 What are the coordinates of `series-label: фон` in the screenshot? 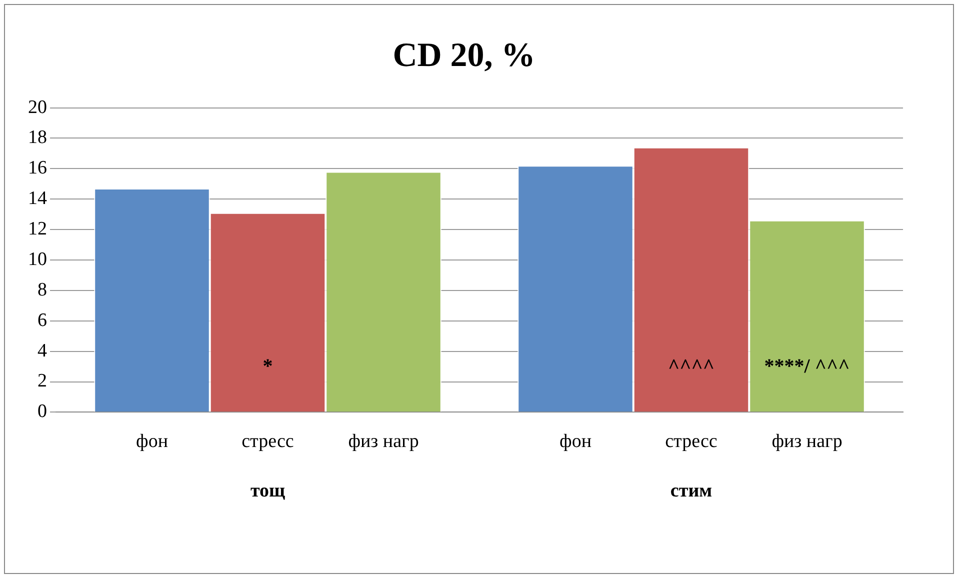 It's located at (152, 441).